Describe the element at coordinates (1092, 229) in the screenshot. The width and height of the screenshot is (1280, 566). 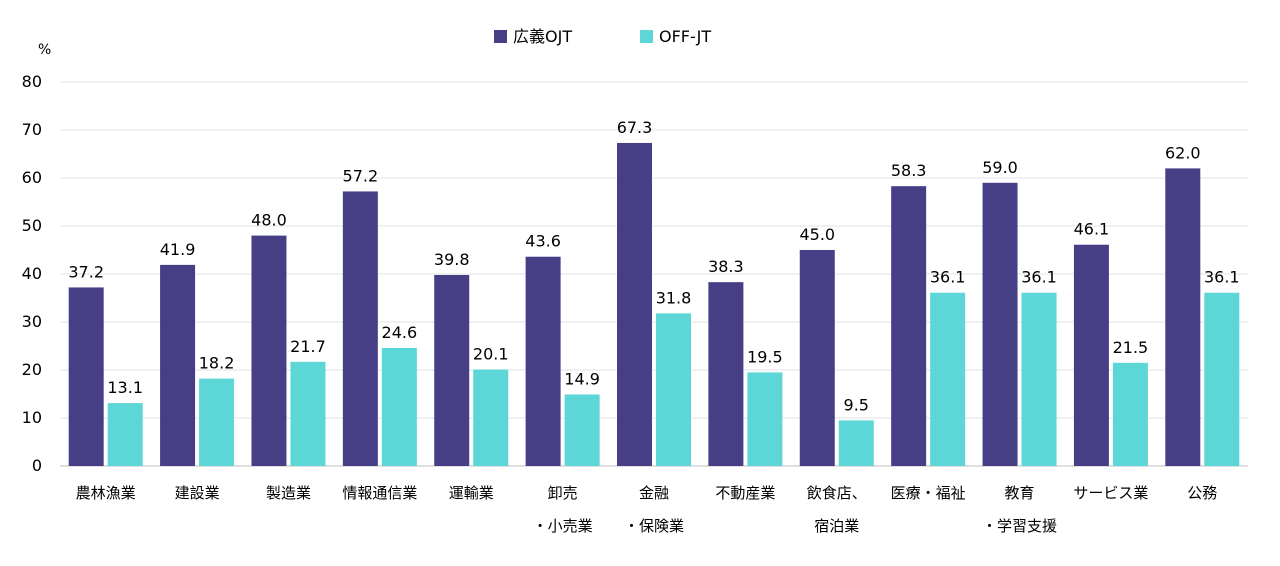
I see `data-label: 46.1` at that location.